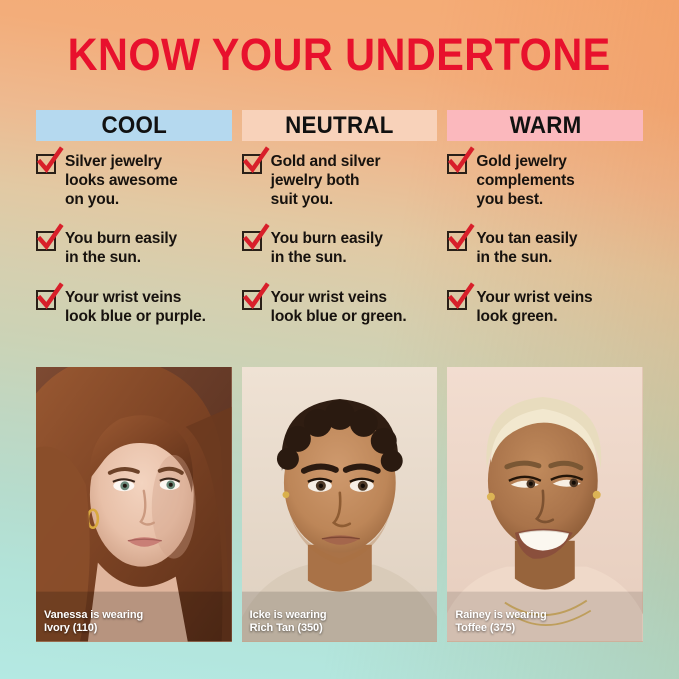  I want to click on checklist-item-text: Gold jewelry complements you best., so click(525, 180).